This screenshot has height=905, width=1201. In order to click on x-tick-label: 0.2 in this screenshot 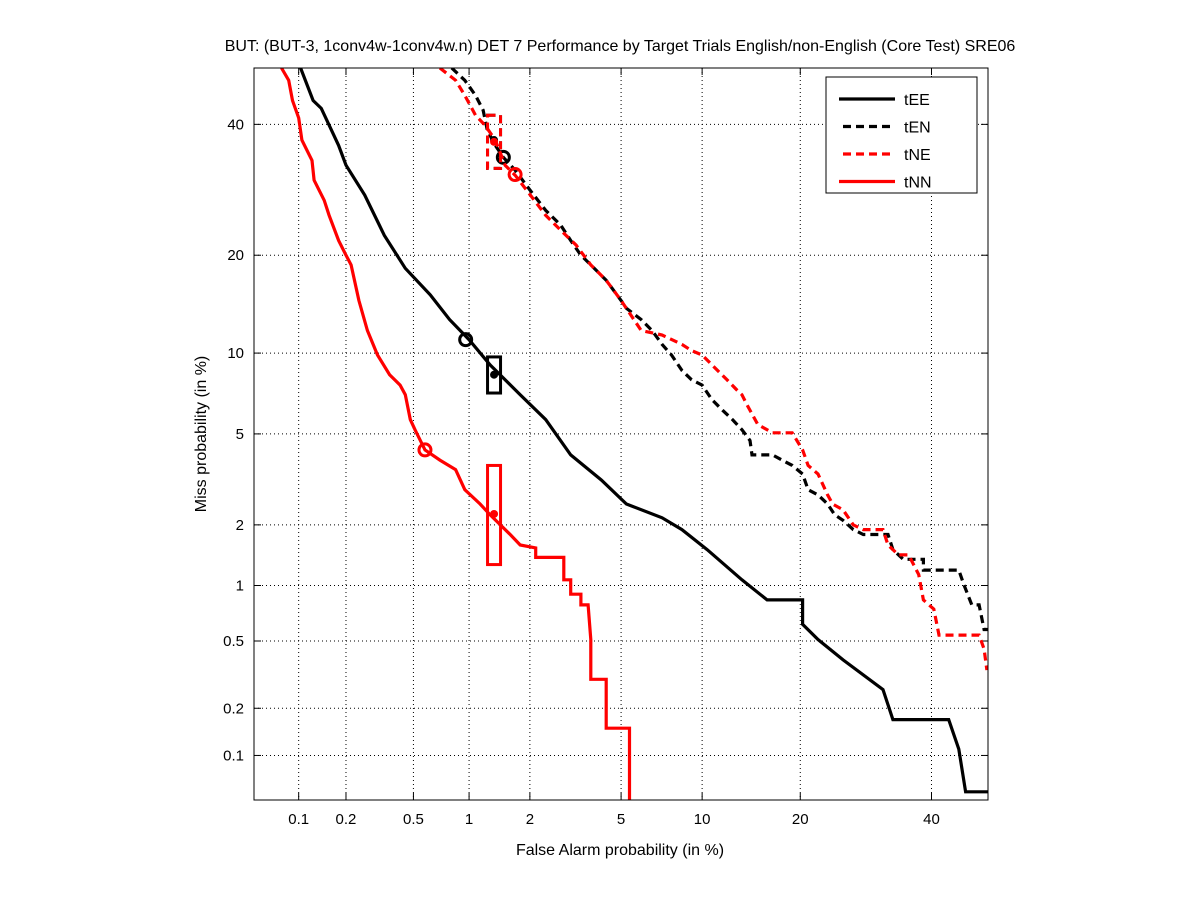, I will do `click(346, 819)`.